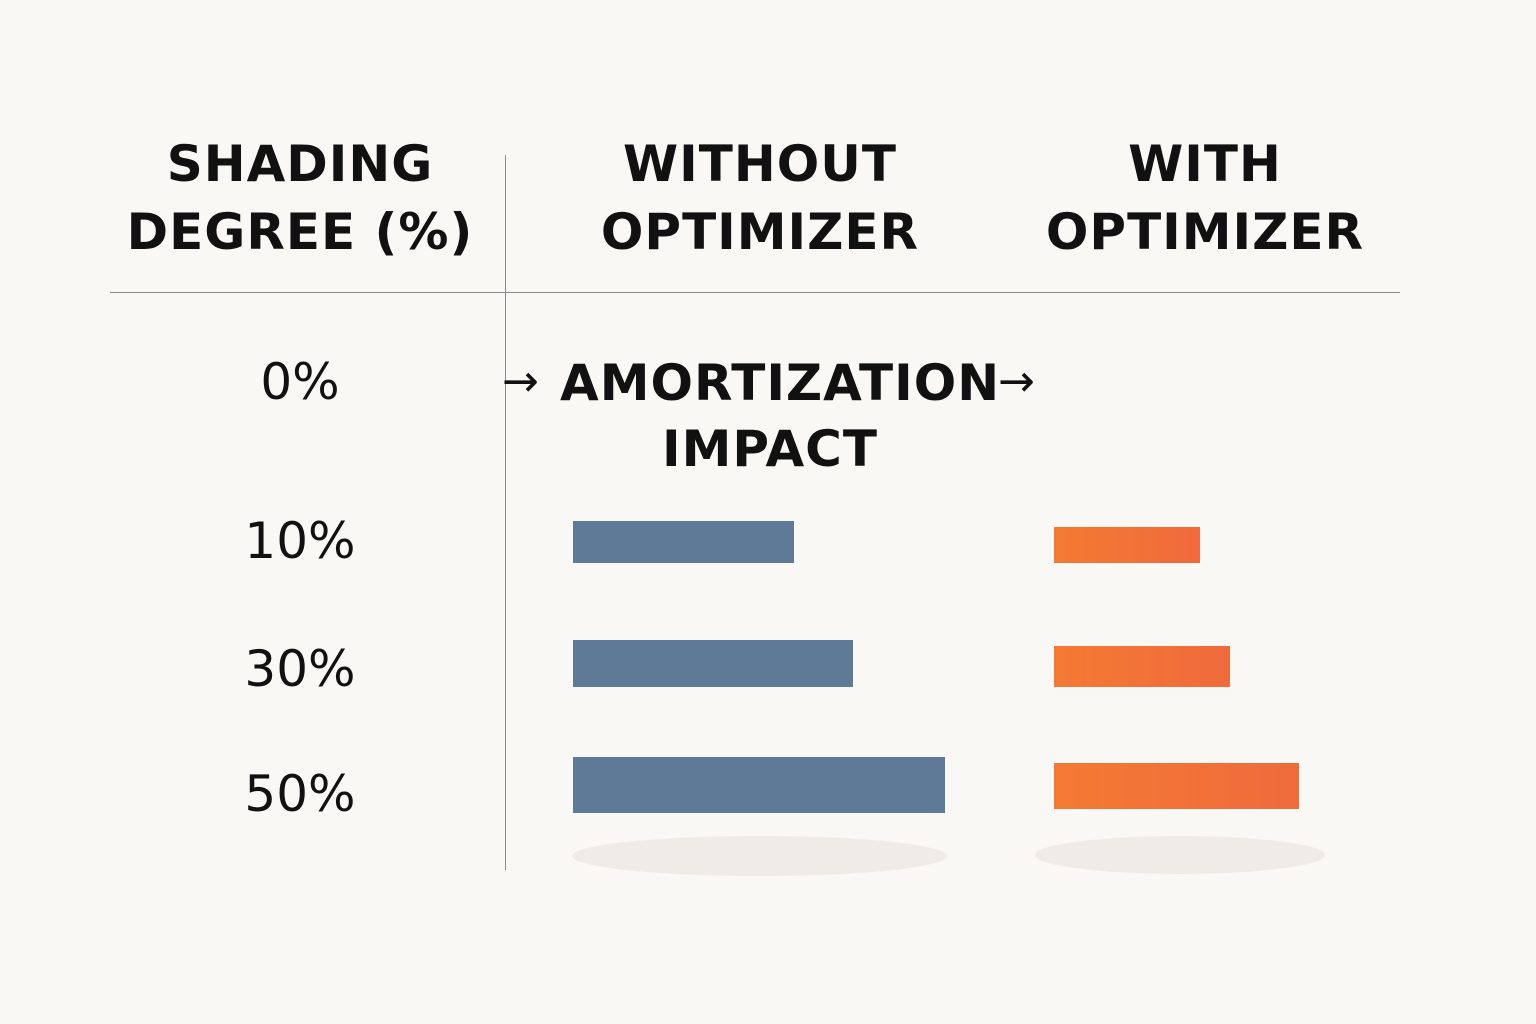 This screenshot has height=1024, width=1536. Describe the element at coordinates (755, 292) in the screenshot. I see `header-divider` at that location.